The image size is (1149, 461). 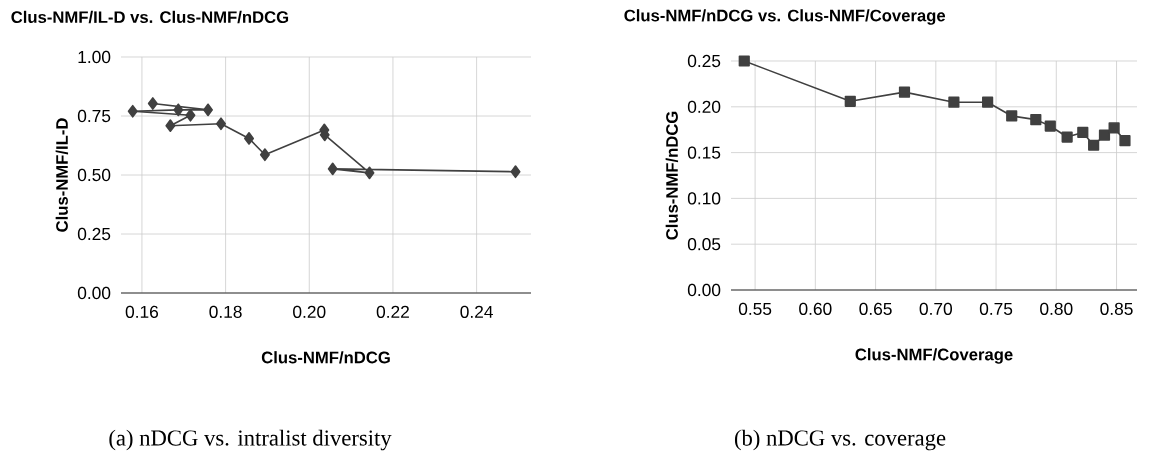 I want to click on y-tick-label: 0.75, so click(x=94, y=116).